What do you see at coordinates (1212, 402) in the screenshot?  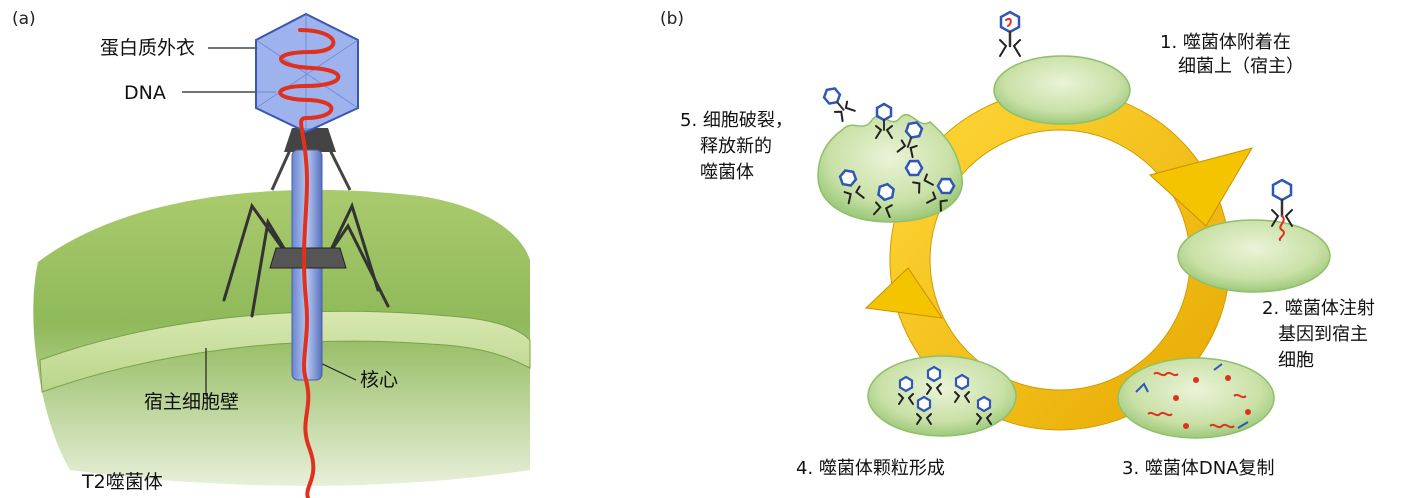 I see `capsid-parts` at bounding box center [1212, 402].